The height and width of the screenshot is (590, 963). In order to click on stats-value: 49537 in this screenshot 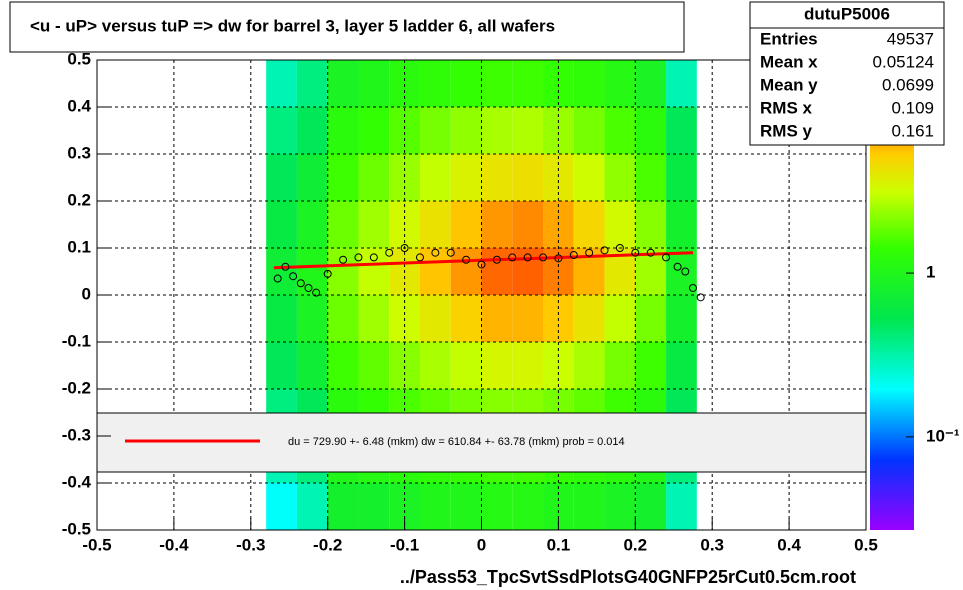, I will do `click(910, 38)`.